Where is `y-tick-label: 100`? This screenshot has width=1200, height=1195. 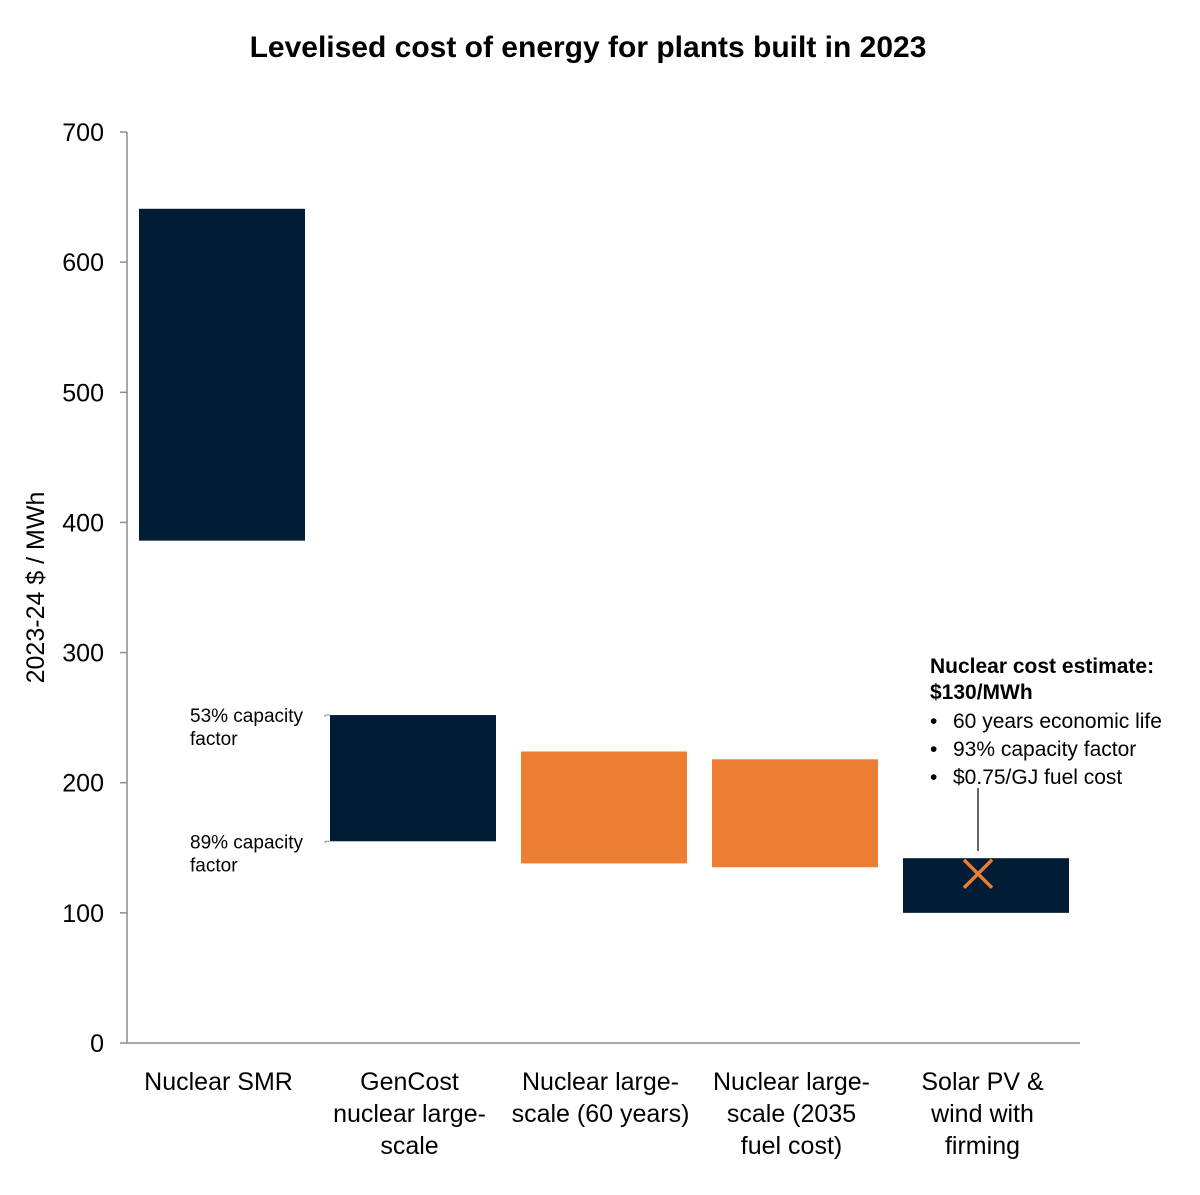 y-tick-label: 100 is located at coordinates (83, 914).